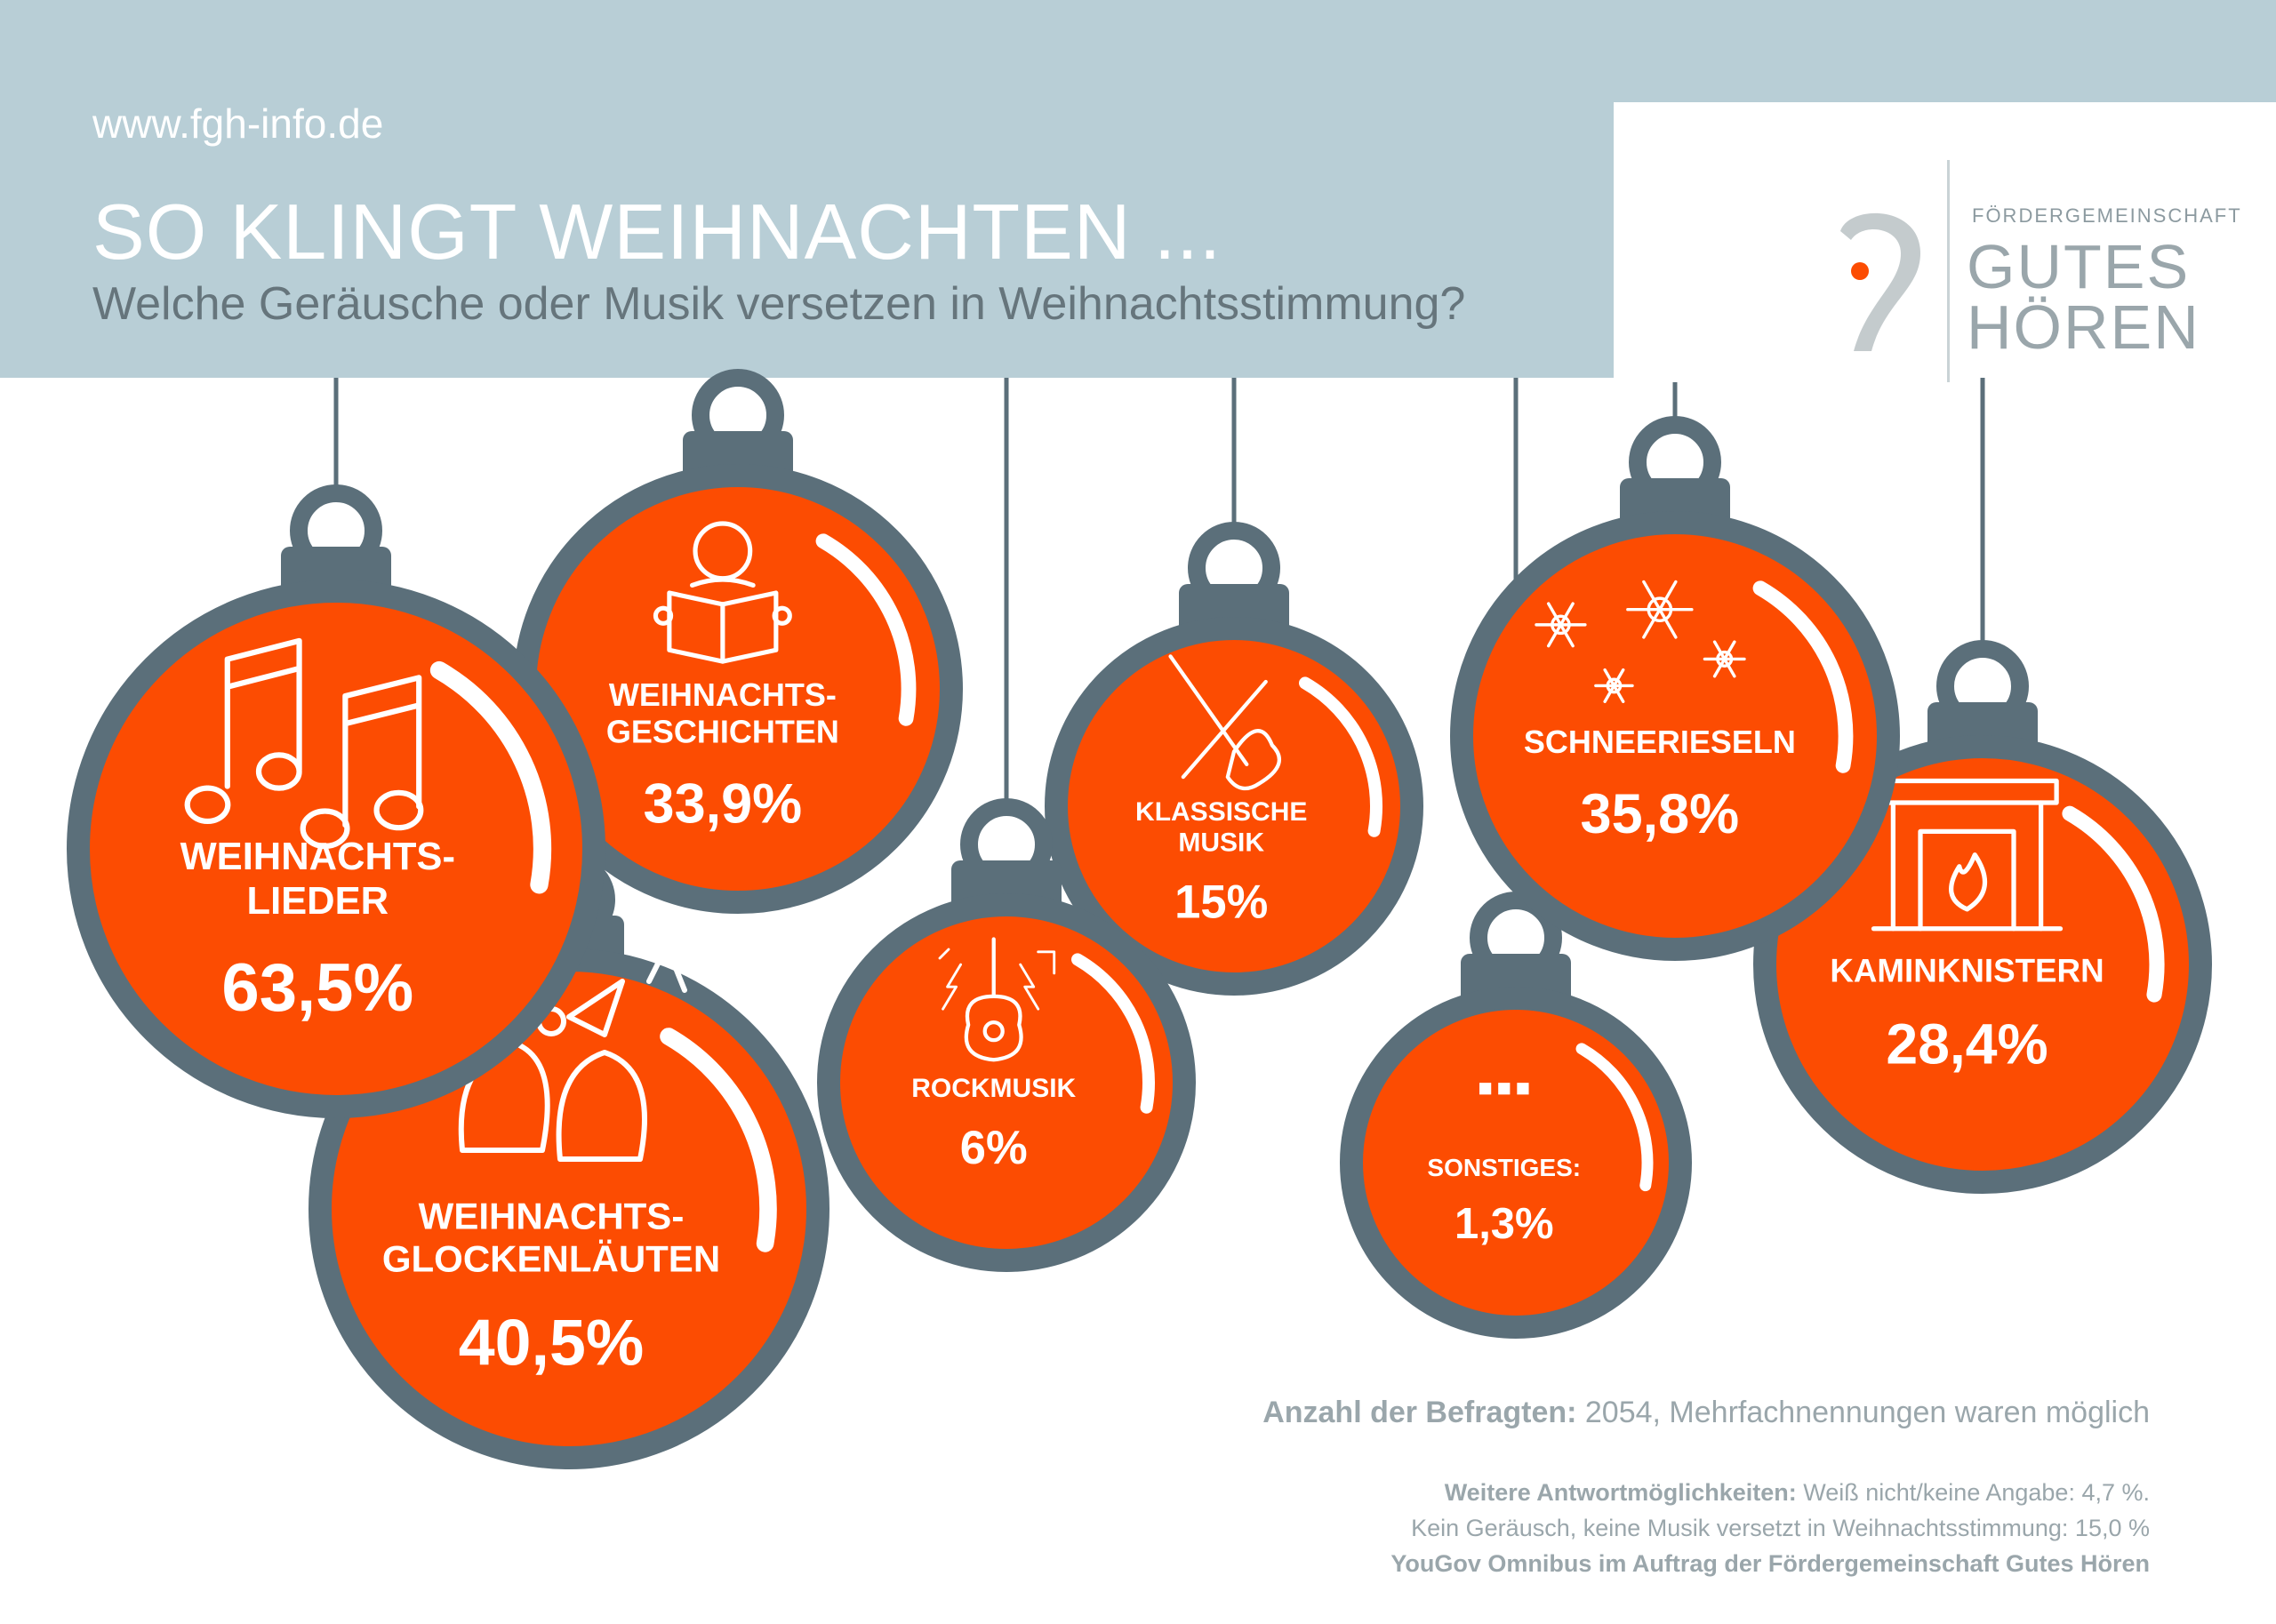 This screenshot has height=1624, width=2276. I want to click on ornament-category-label: GESCHICHTEN, so click(722, 732).